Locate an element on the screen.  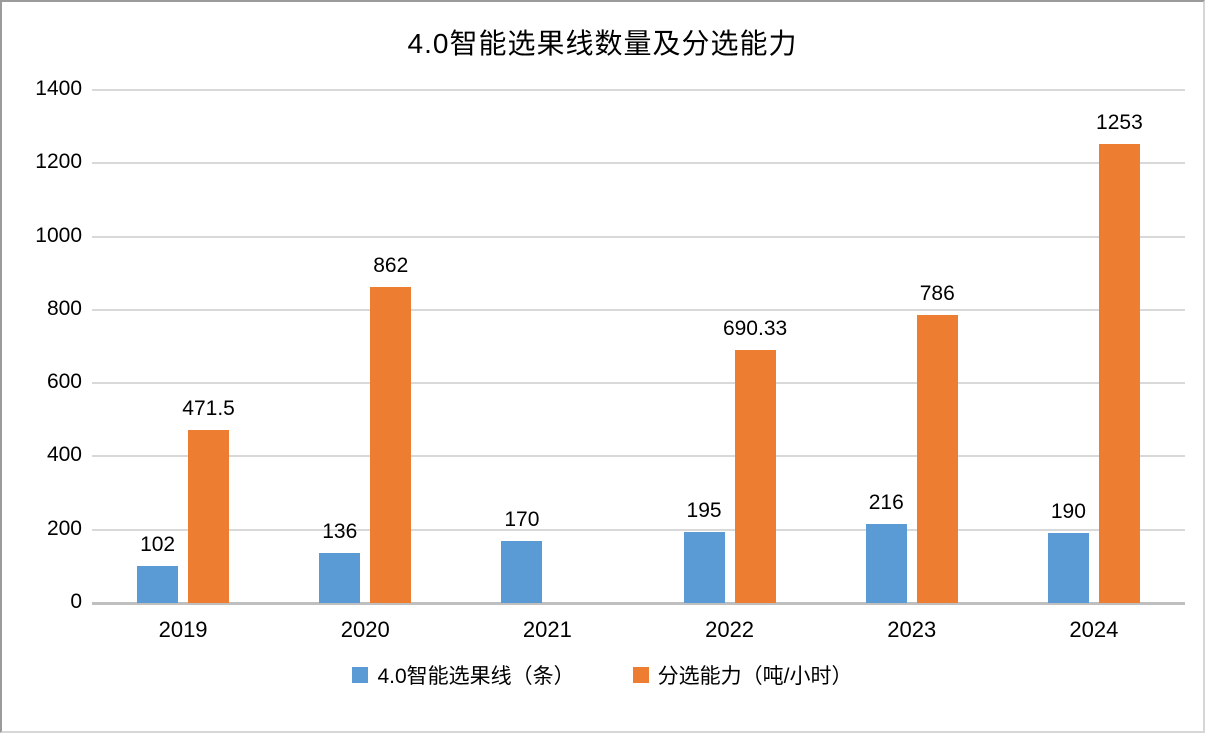
bar-2020-series2 is located at coordinates (391, 445).